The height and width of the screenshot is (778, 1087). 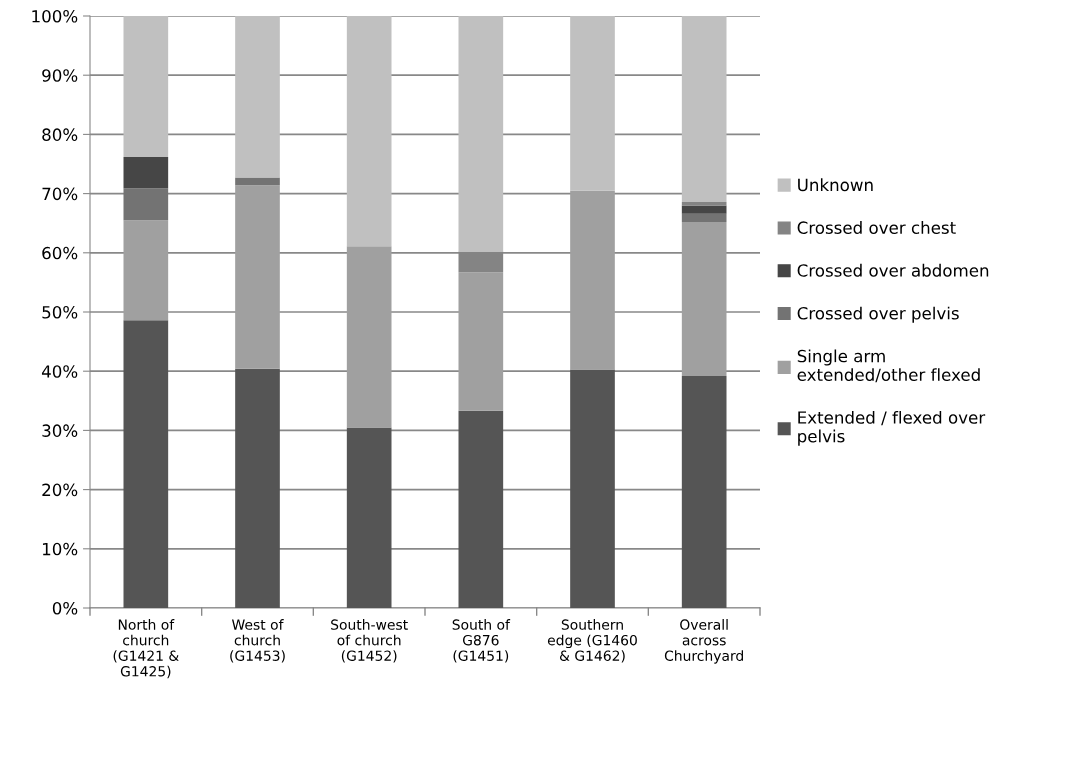 I want to click on legend-label: Single arm extended/other flexed, so click(x=888, y=366).